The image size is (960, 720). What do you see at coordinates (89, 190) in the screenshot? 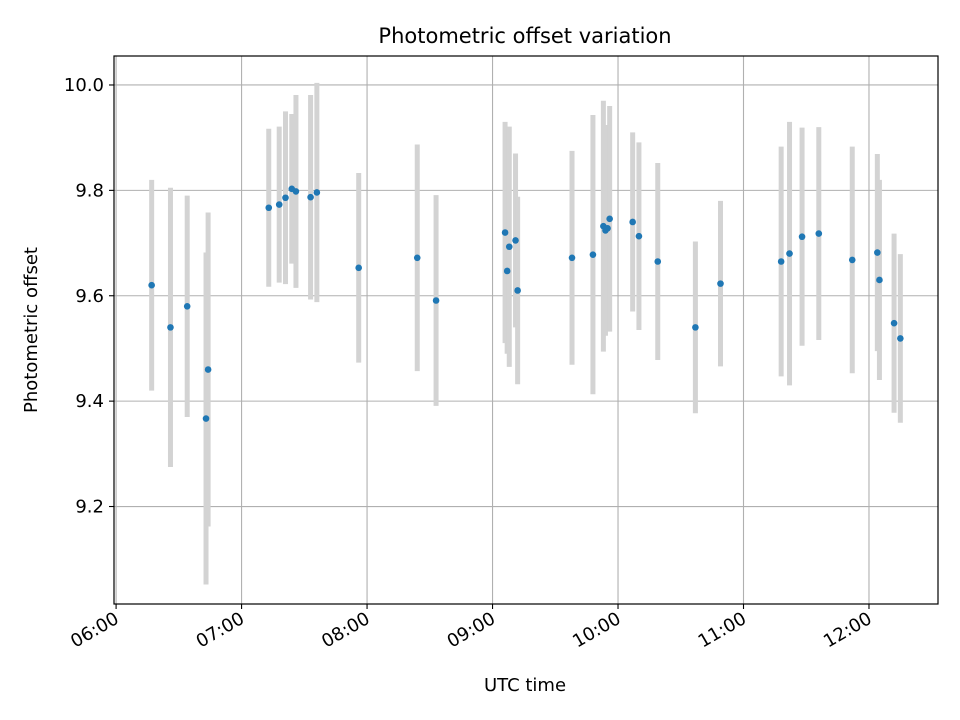
I see `y-tick-label: 9.8` at bounding box center [89, 190].